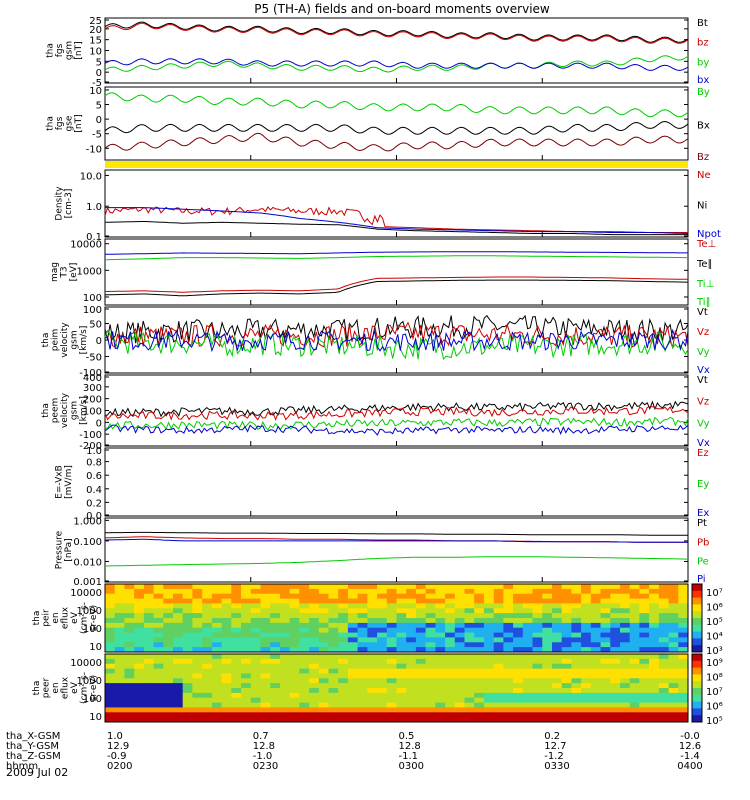 The width and height of the screenshot is (750, 800). What do you see at coordinates (99, 62) in the screenshot?
I see `y-tick-label: 5` at bounding box center [99, 62].